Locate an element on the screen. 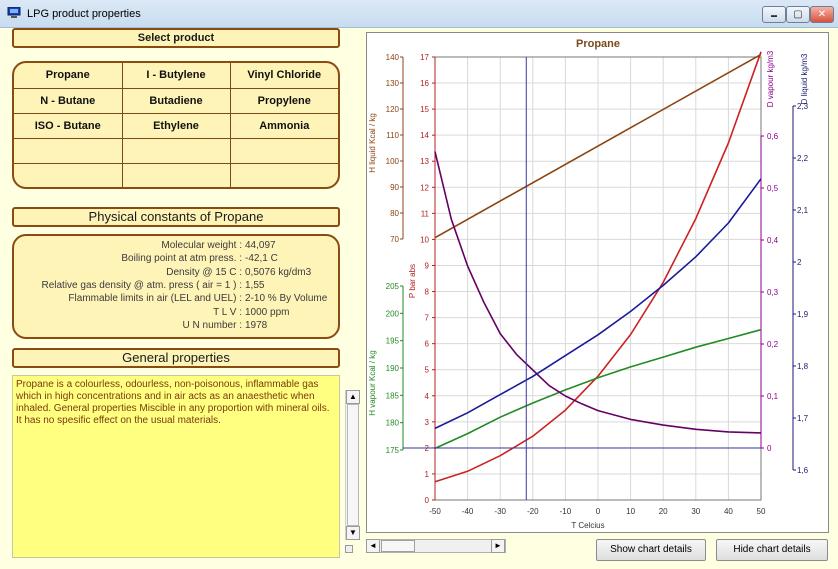  product-option-butadiene: Butadiene is located at coordinates (176, 101).